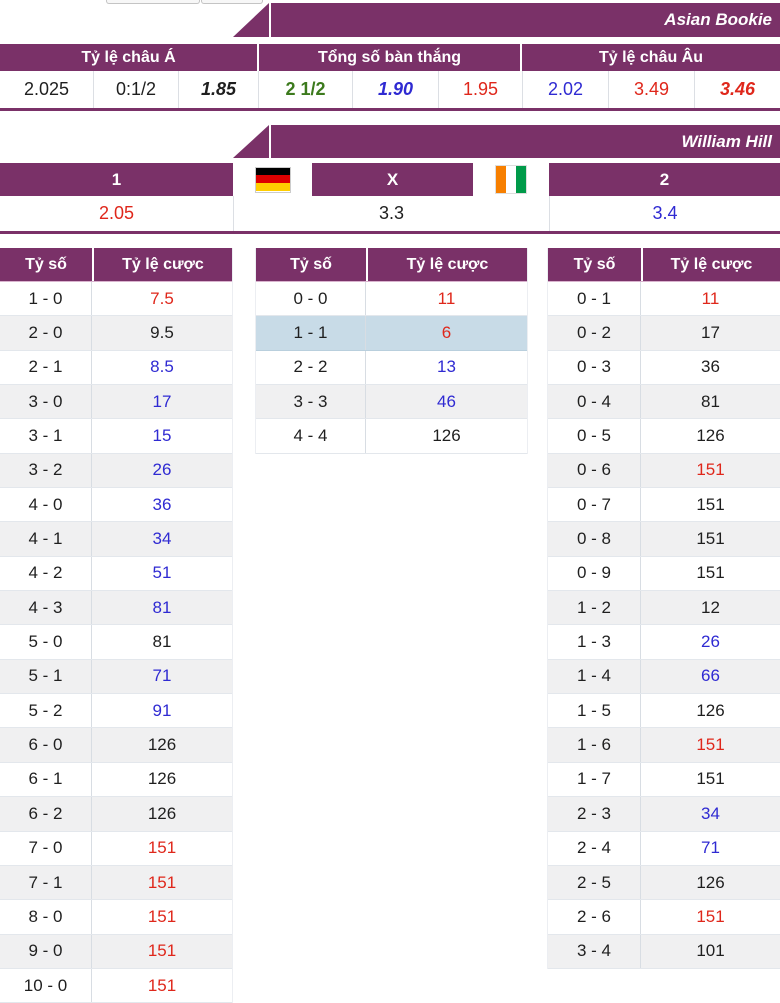 The image size is (780, 1003). I want to click on odds-under: 1.95, so click(480, 89).